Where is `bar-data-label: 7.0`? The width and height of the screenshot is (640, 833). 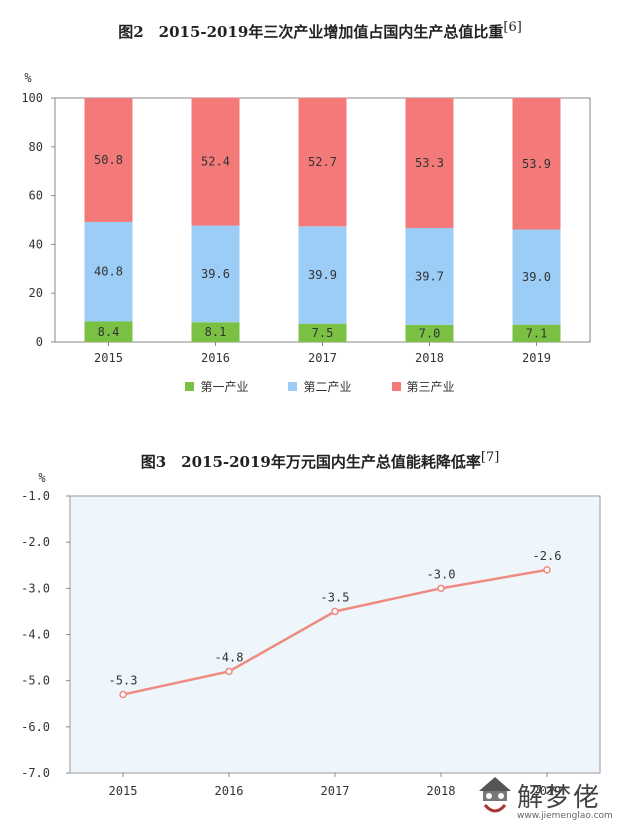
bar-data-label: 7.0 is located at coordinates (430, 333).